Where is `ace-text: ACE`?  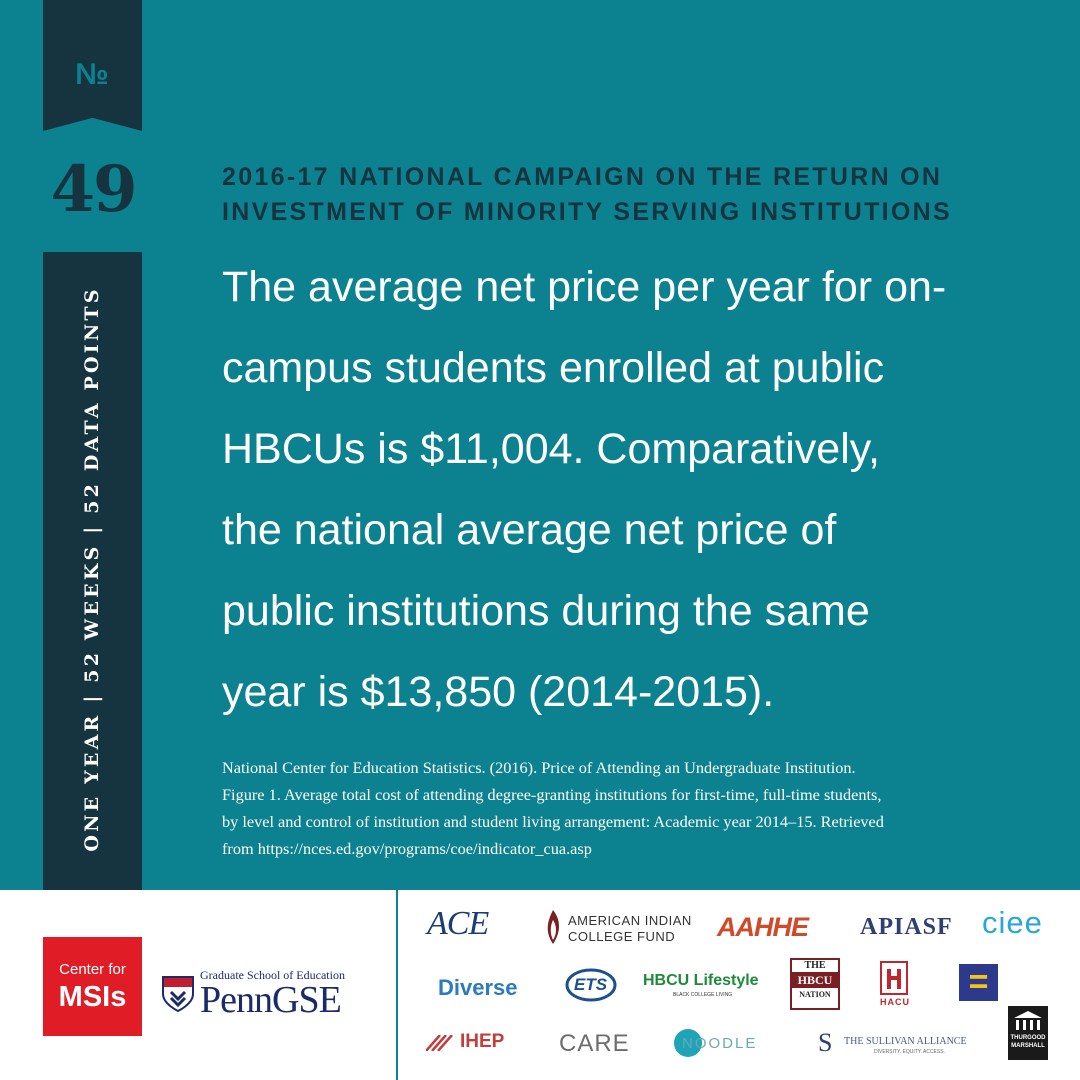
ace-text: ACE is located at coordinates (458, 923).